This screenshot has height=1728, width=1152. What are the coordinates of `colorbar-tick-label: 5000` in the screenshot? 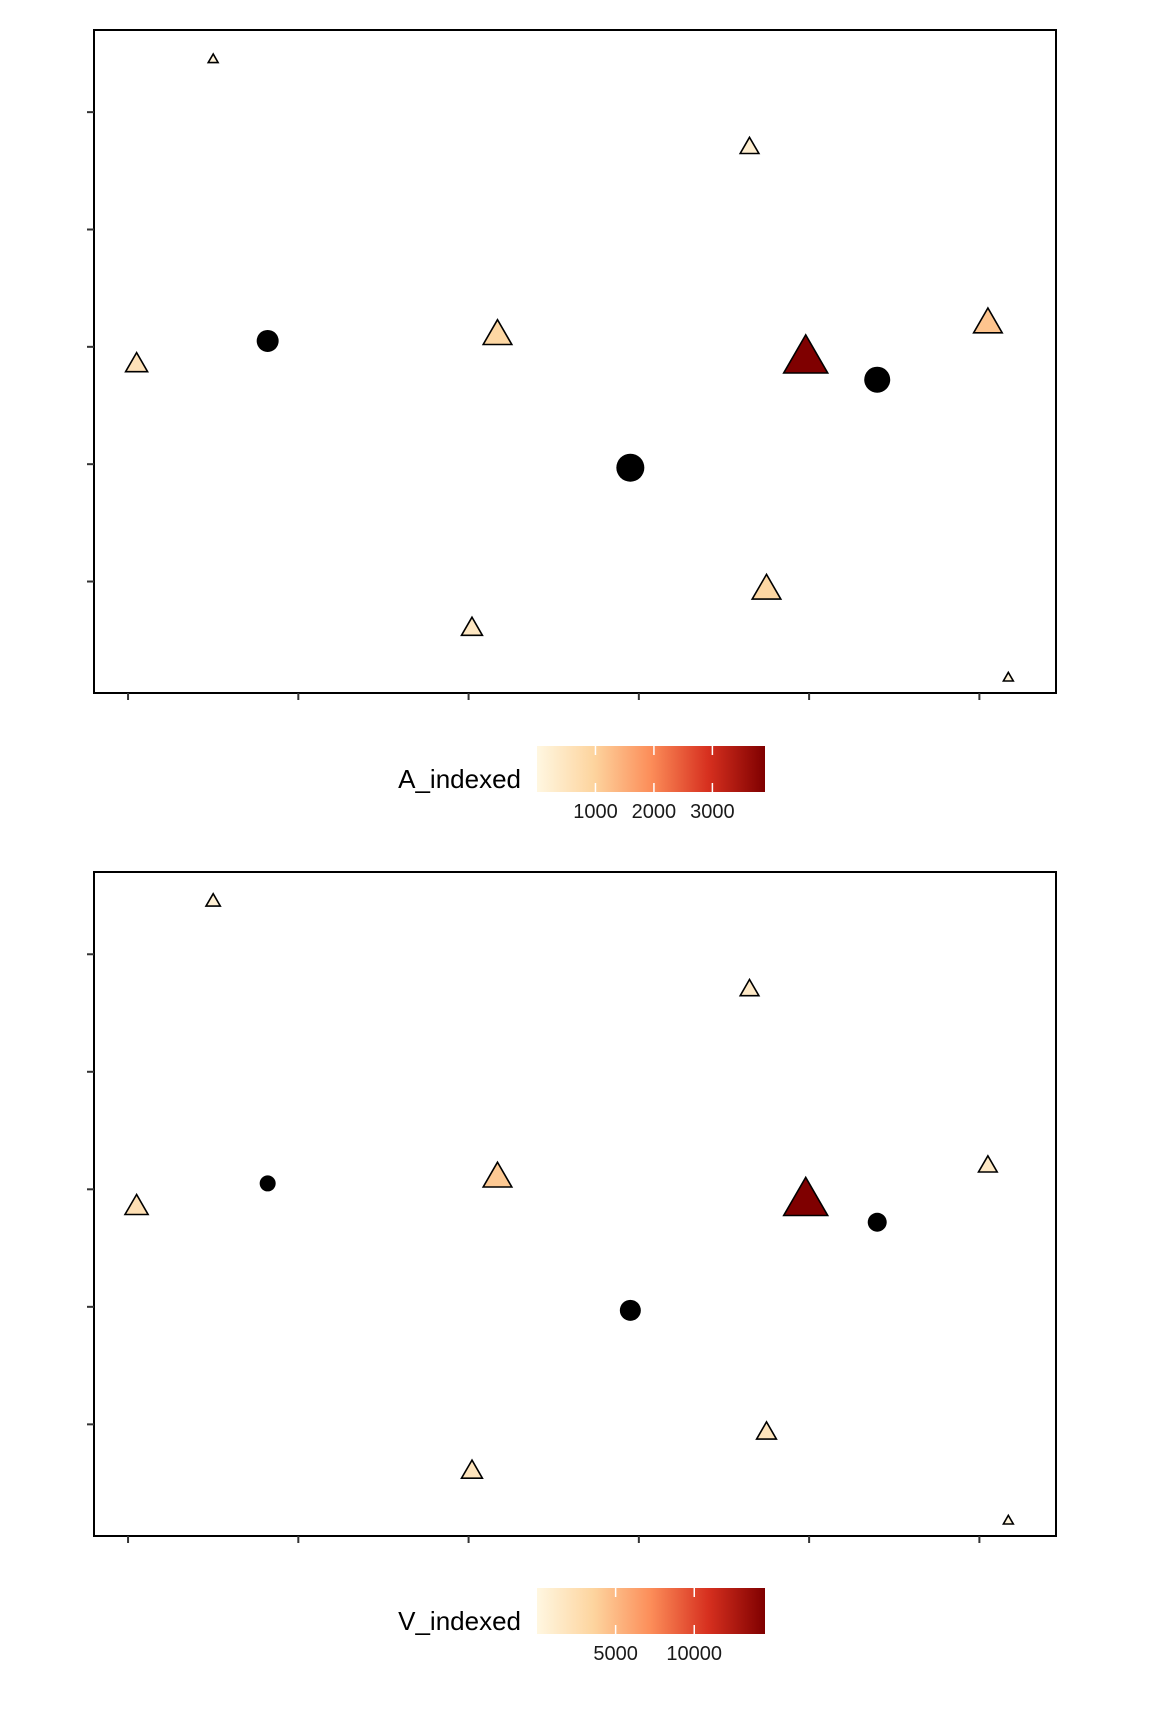 It's located at (615, 1654).